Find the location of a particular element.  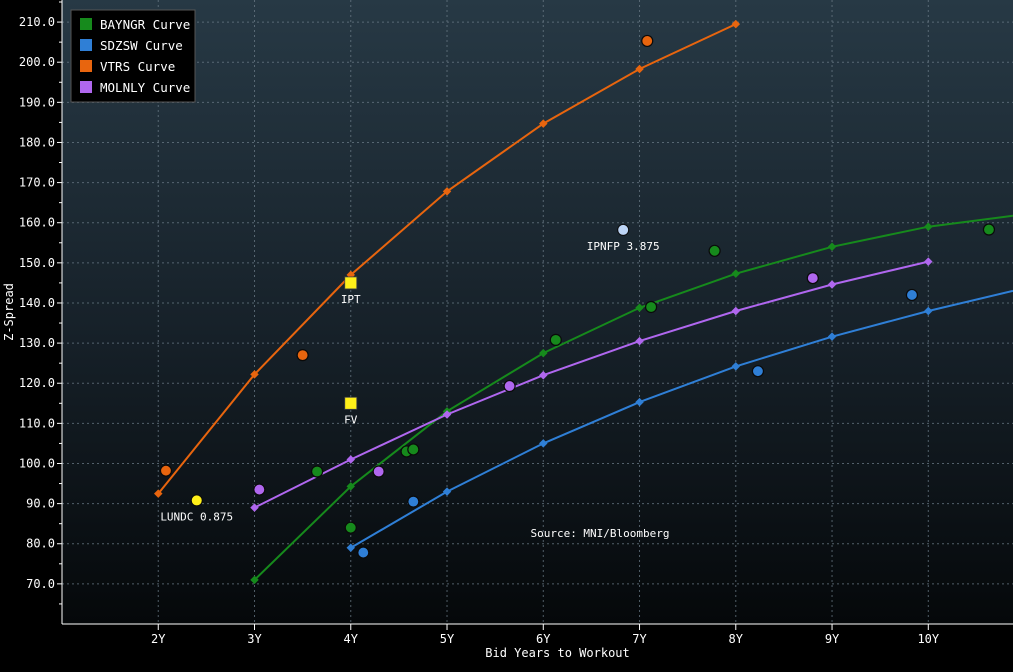

y-tick-label-180-0: 180.0 is located at coordinates (37, 142).